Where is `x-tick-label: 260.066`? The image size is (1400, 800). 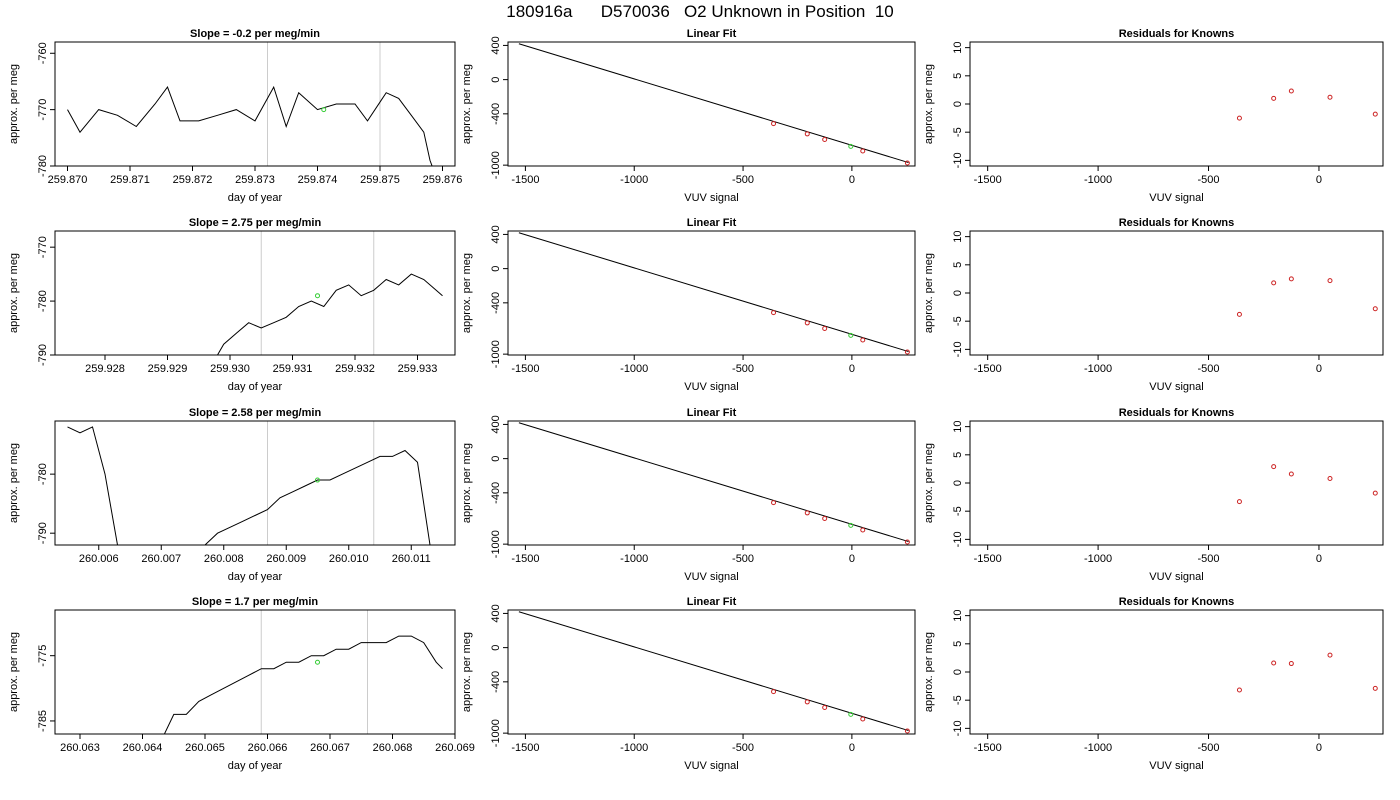
x-tick-label: 260.066 is located at coordinates (268, 748).